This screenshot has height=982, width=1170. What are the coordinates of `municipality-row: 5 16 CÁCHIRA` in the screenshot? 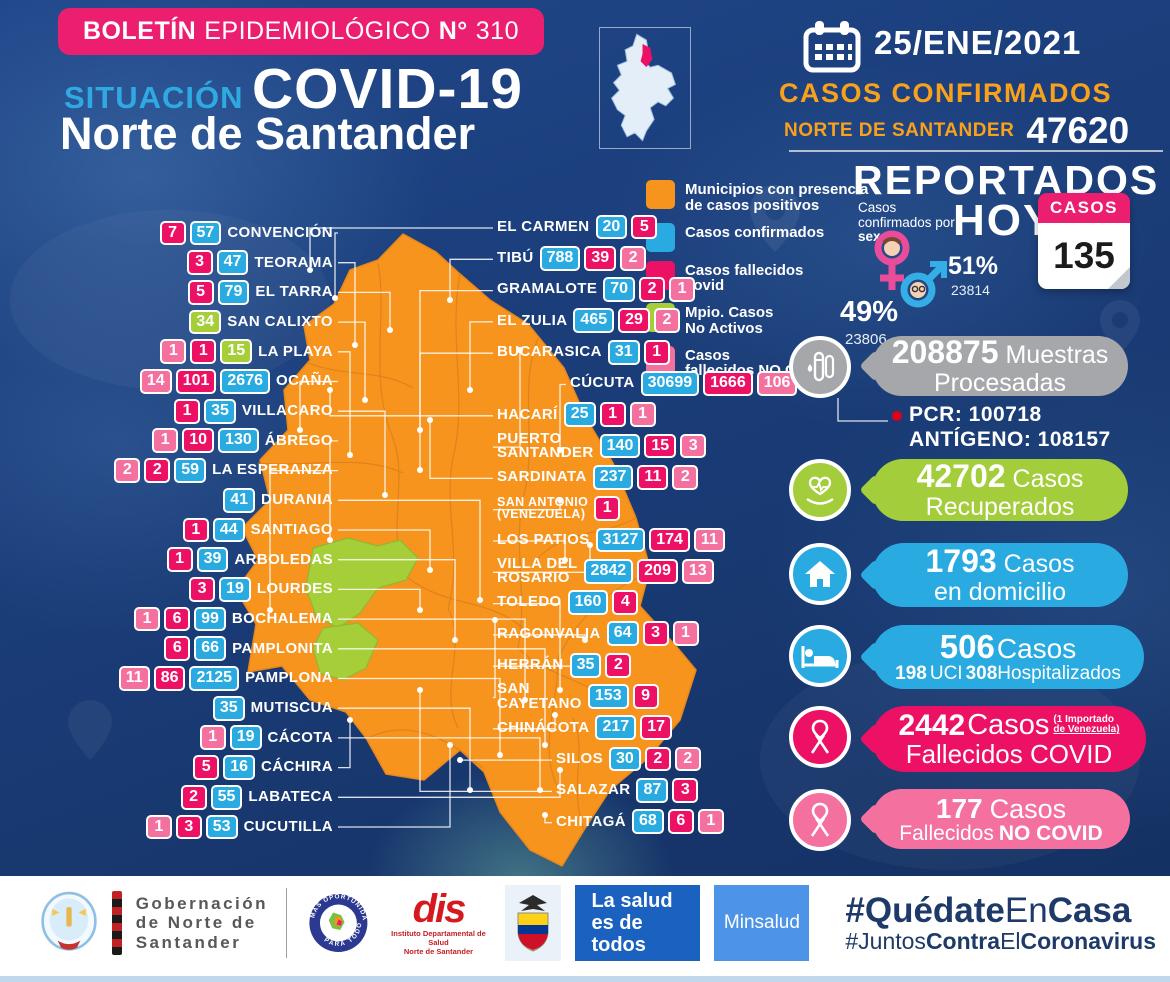 It's located at (166, 768).